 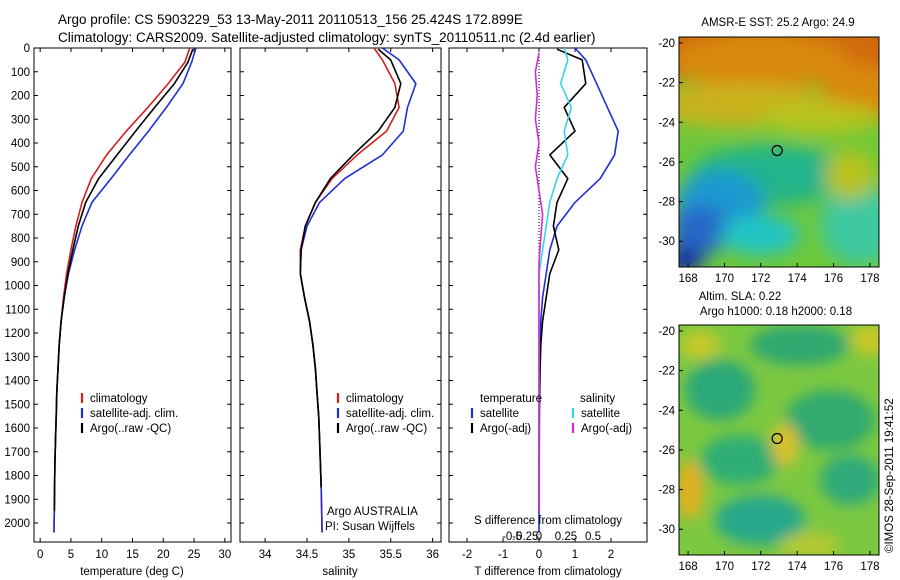 I want to click on sla-map-title: Altim. SLA: 0.22, so click(x=740, y=297).